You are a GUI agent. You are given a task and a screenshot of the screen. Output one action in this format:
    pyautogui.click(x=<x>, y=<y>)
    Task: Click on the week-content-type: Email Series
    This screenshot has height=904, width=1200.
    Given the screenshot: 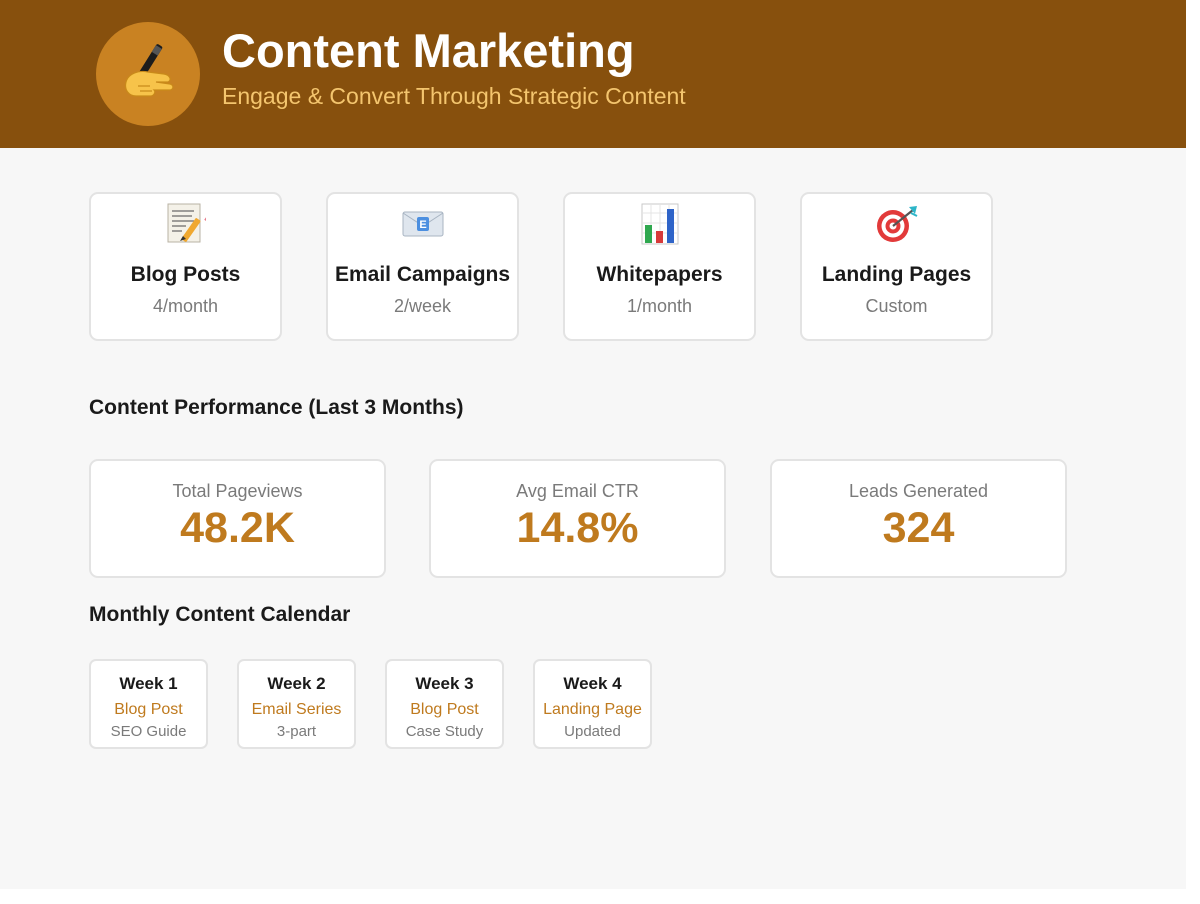 What is the action you would take?
    pyautogui.click(x=296, y=709)
    